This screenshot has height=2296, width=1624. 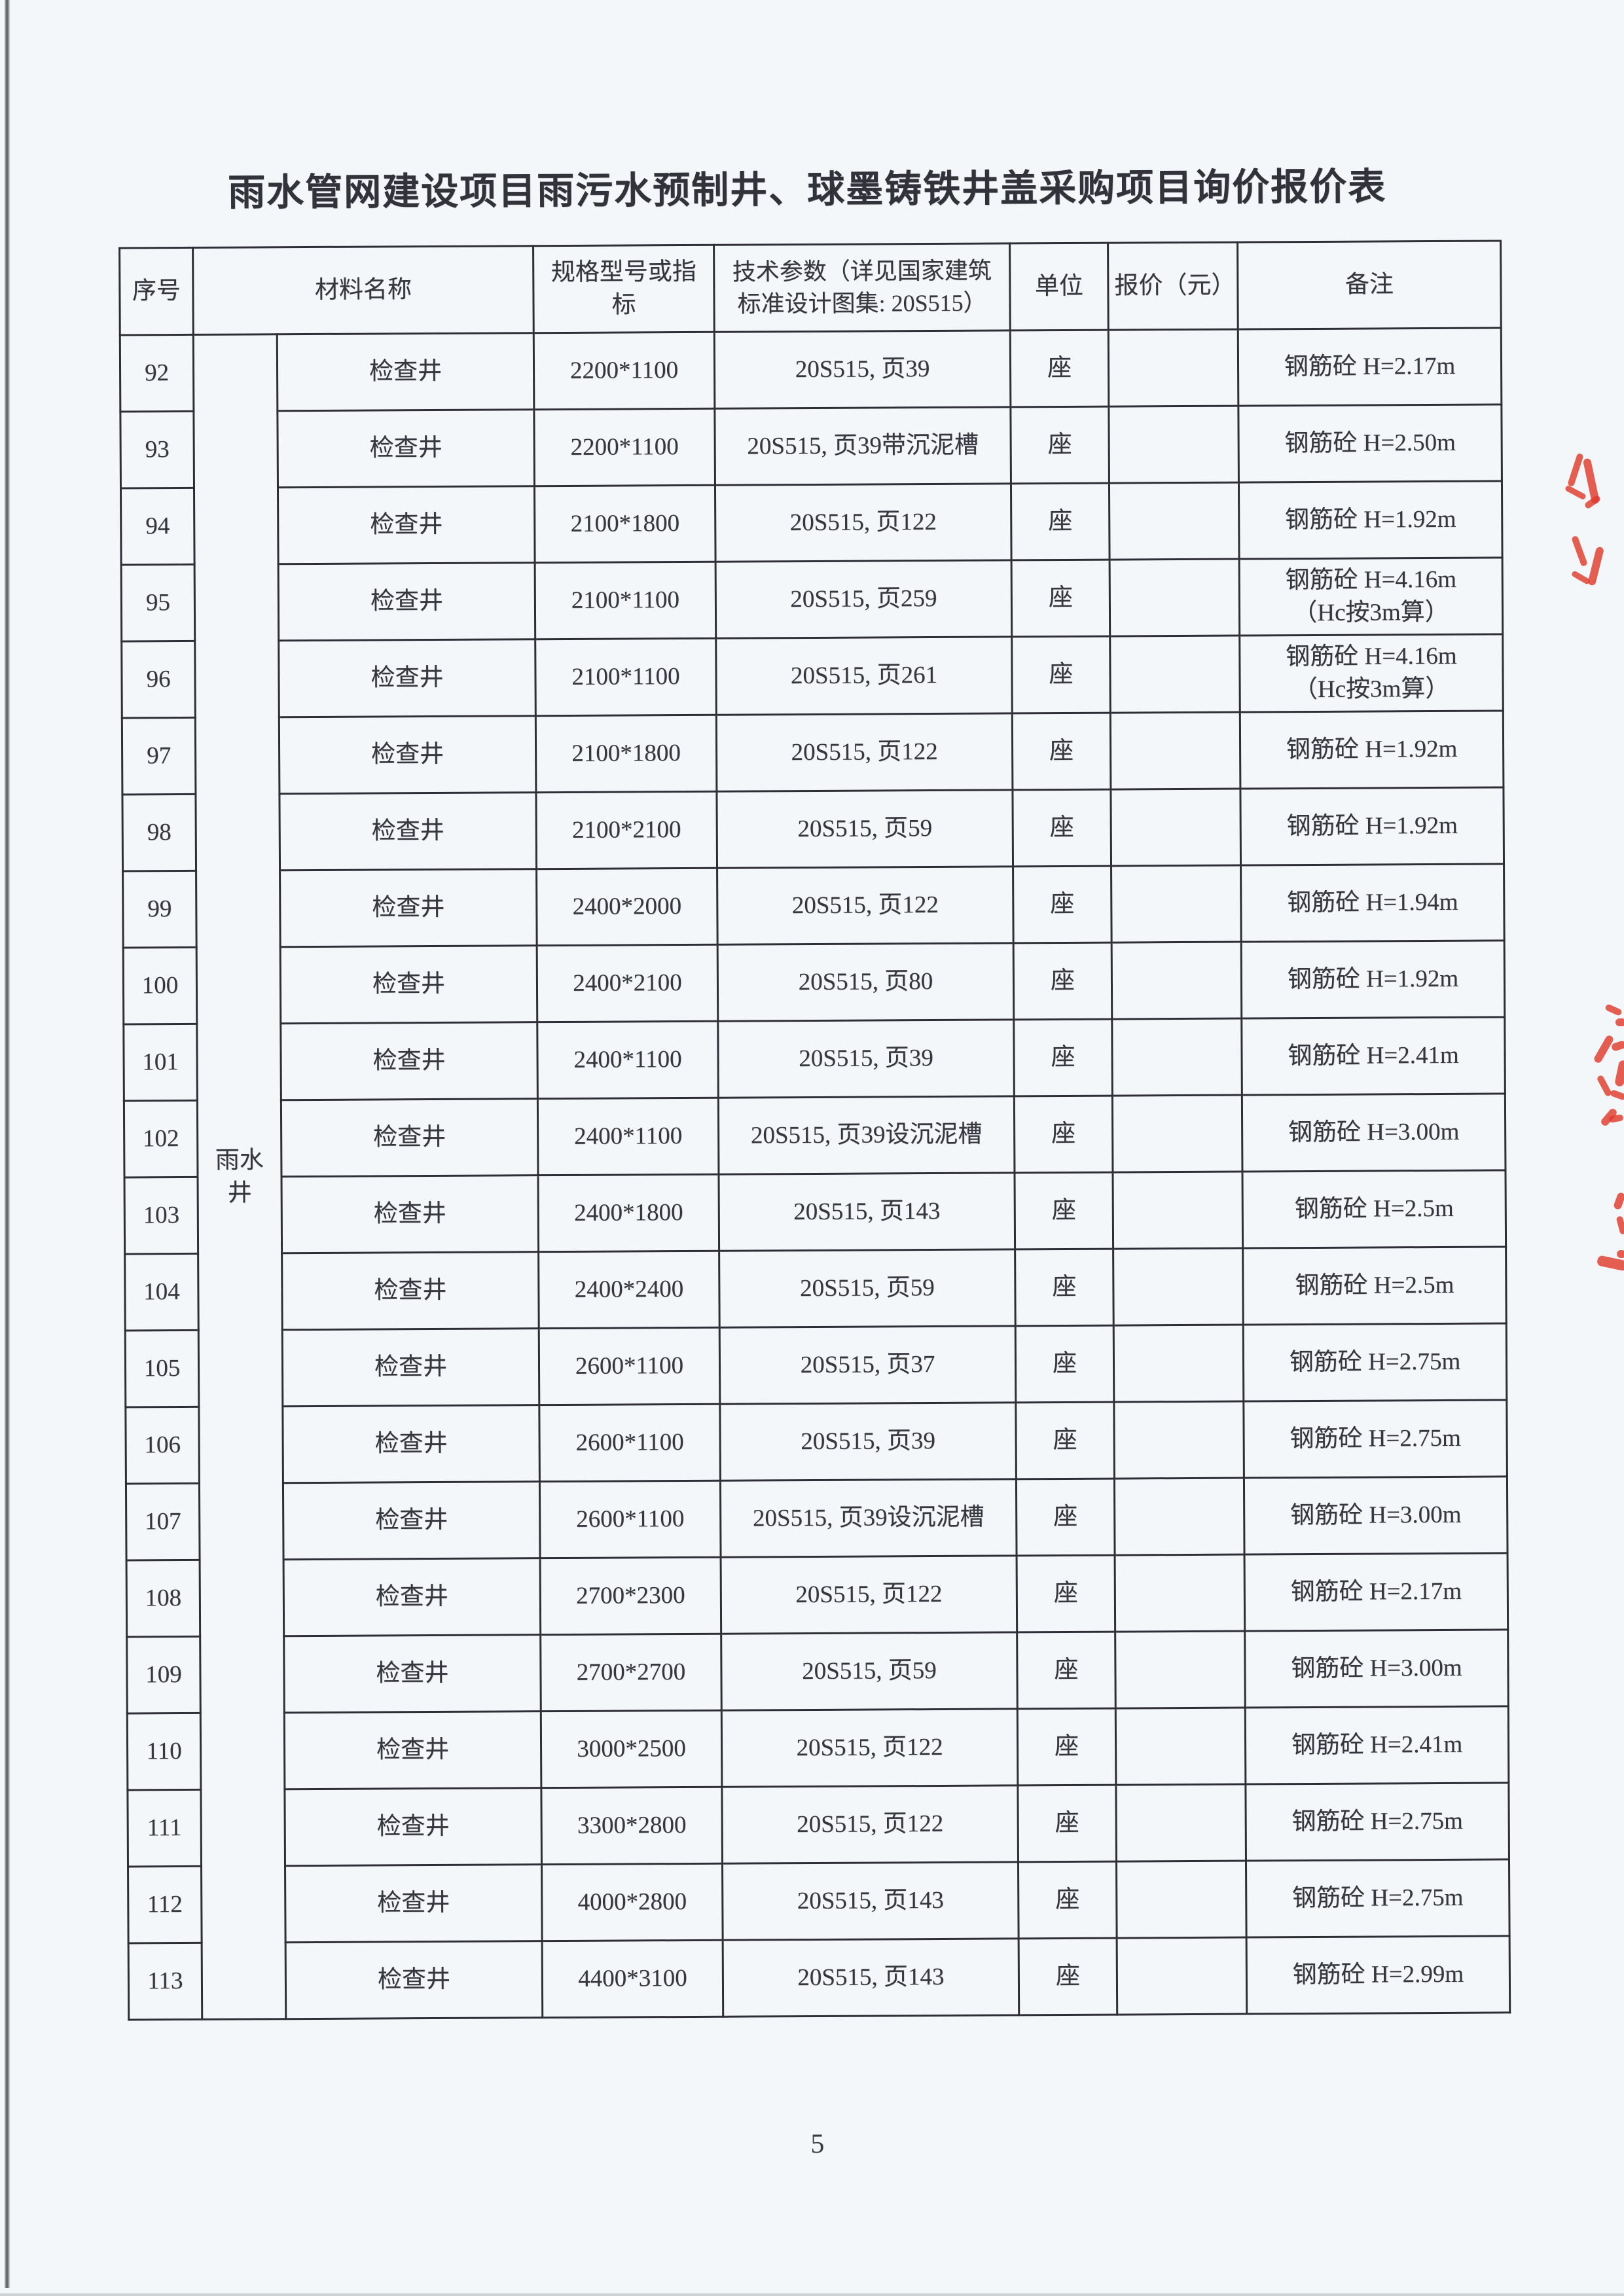 I want to click on cell-param: 20S515, 页80, so click(x=865, y=982).